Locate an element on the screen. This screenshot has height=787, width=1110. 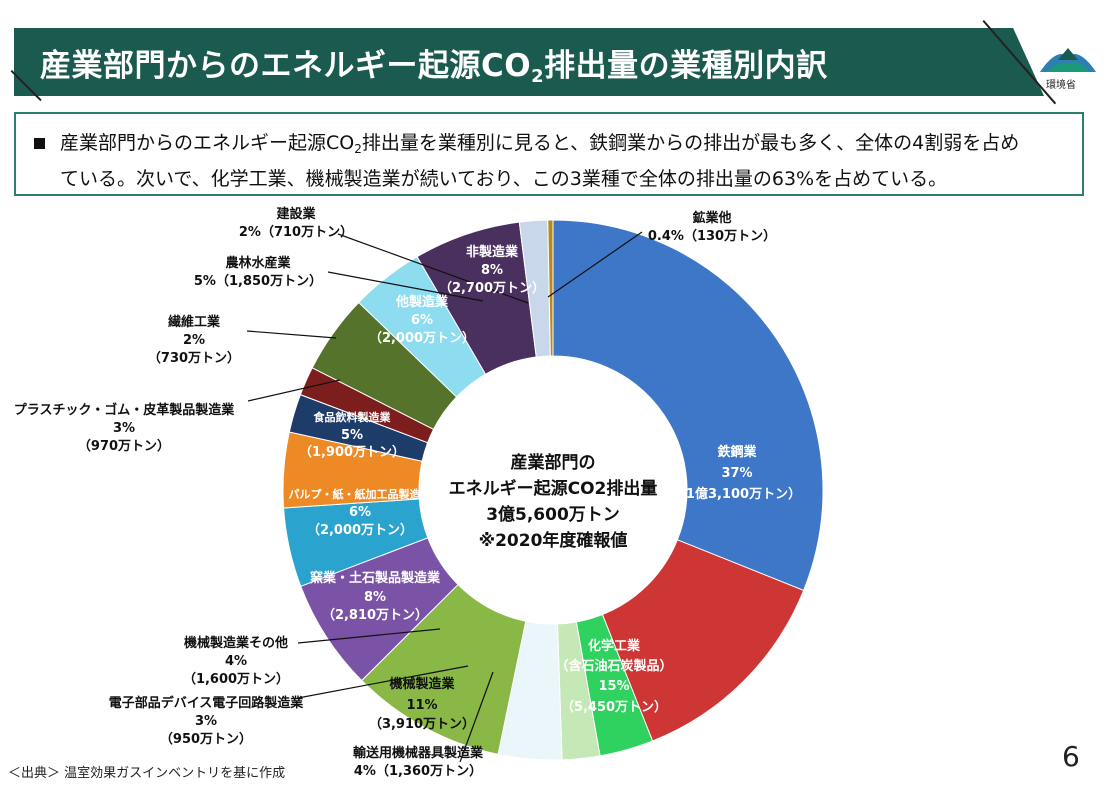
center-label-line-1: 産業部門の is located at coordinates (553, 462).